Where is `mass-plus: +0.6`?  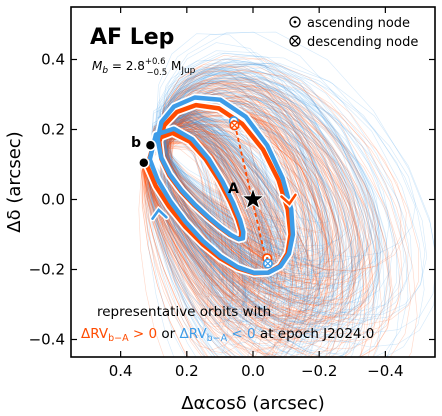
mass-plus: +0.6 is located at coordinates (155, 62).